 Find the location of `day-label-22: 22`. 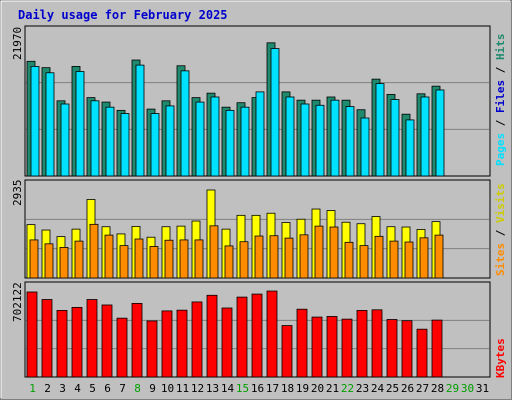

day-label-22: 22 is located at coordinates (347, 388).